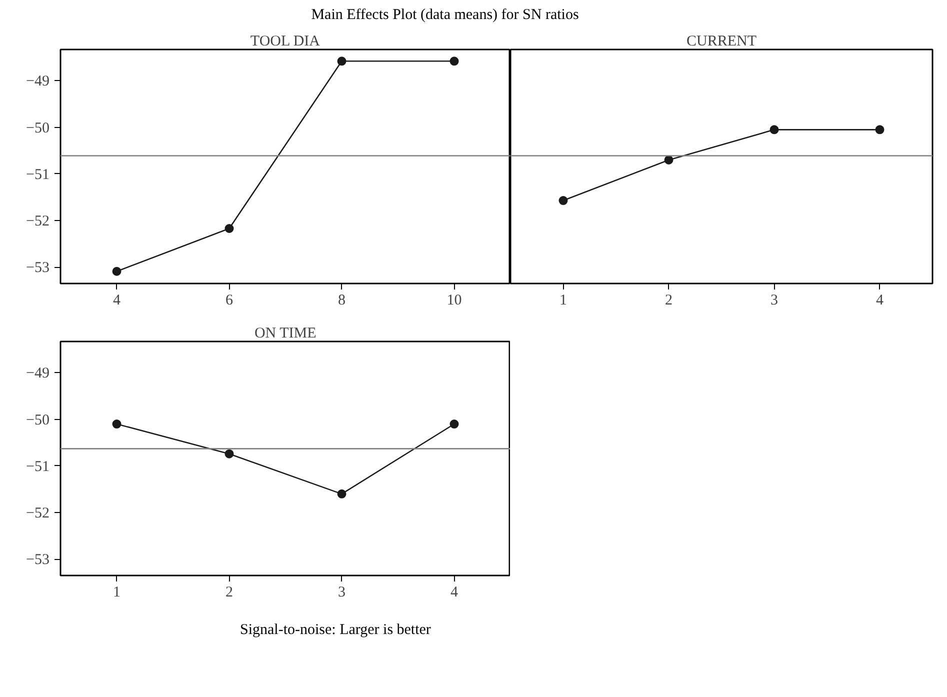 This screenshot has width=947, height=697. I want to click on chart-title: TOOL DIA, so click(285, 42).